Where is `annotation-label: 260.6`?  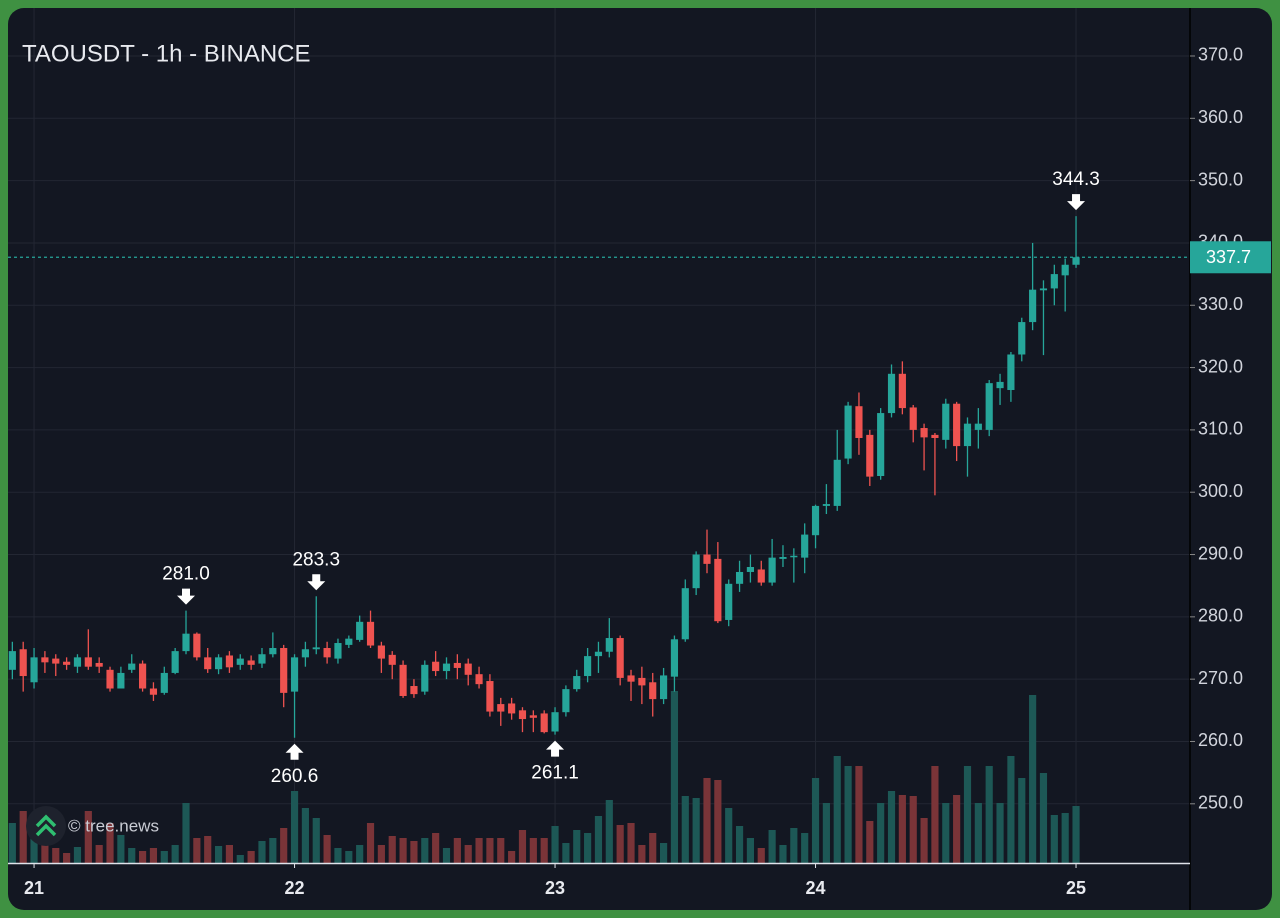 annotation-label: 260.6 is located at coordinates (295, 776).